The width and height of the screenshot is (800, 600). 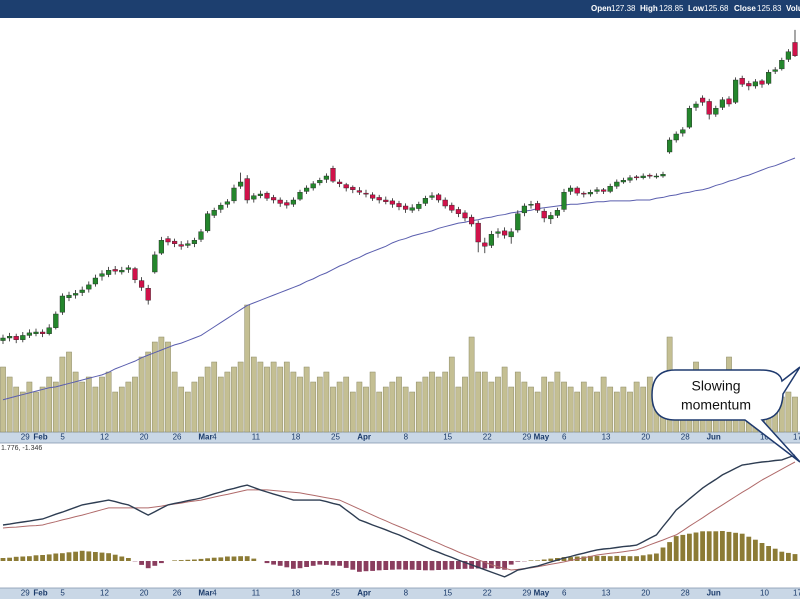 What do you see at coordinates (725, 414) in the screenshot?
I see `callout: Slowing momentum` at bounding box center [725, 414].